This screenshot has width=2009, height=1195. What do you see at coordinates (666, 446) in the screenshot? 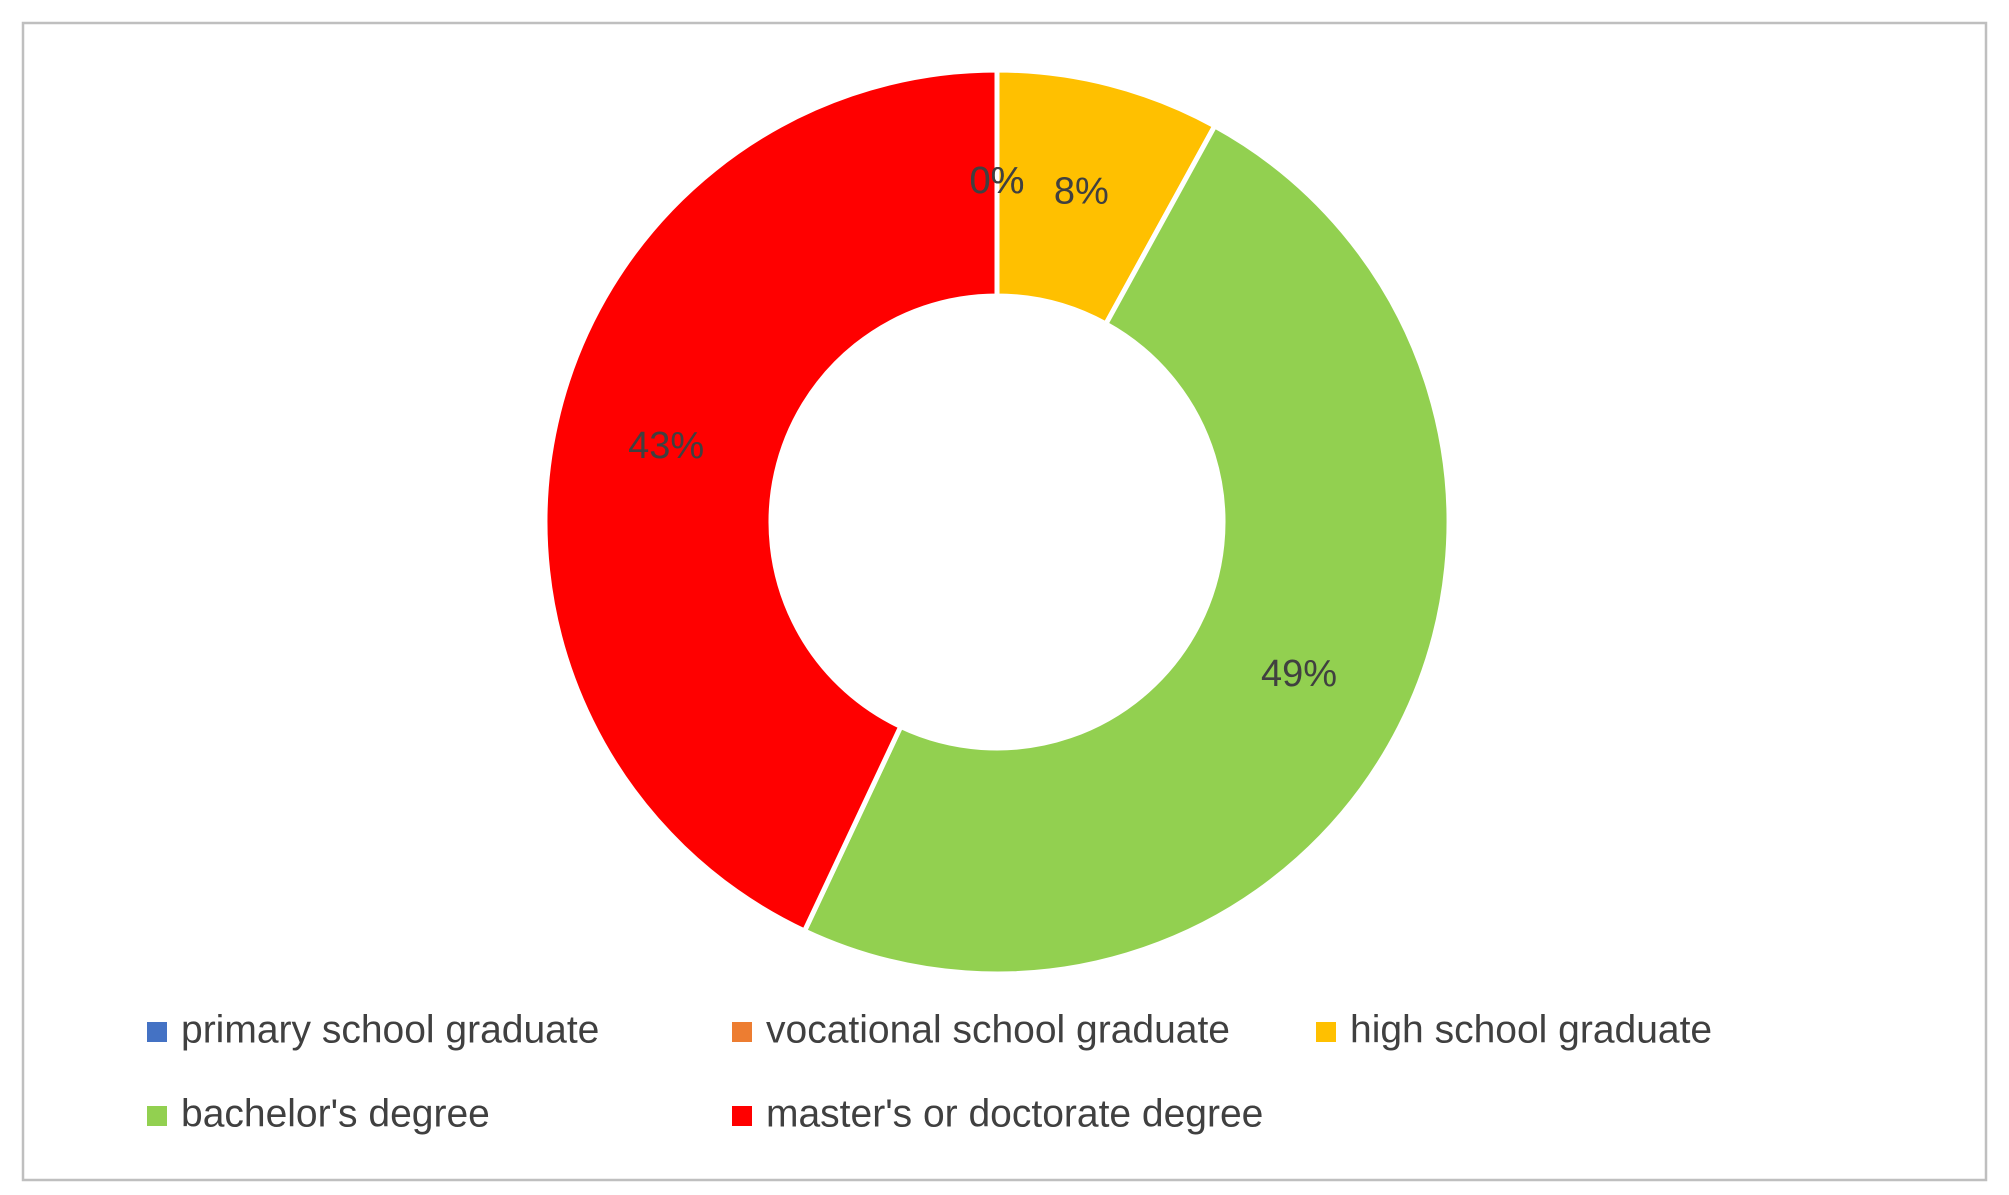
I see `data-label: 43%` at bounding box center [666, 446].